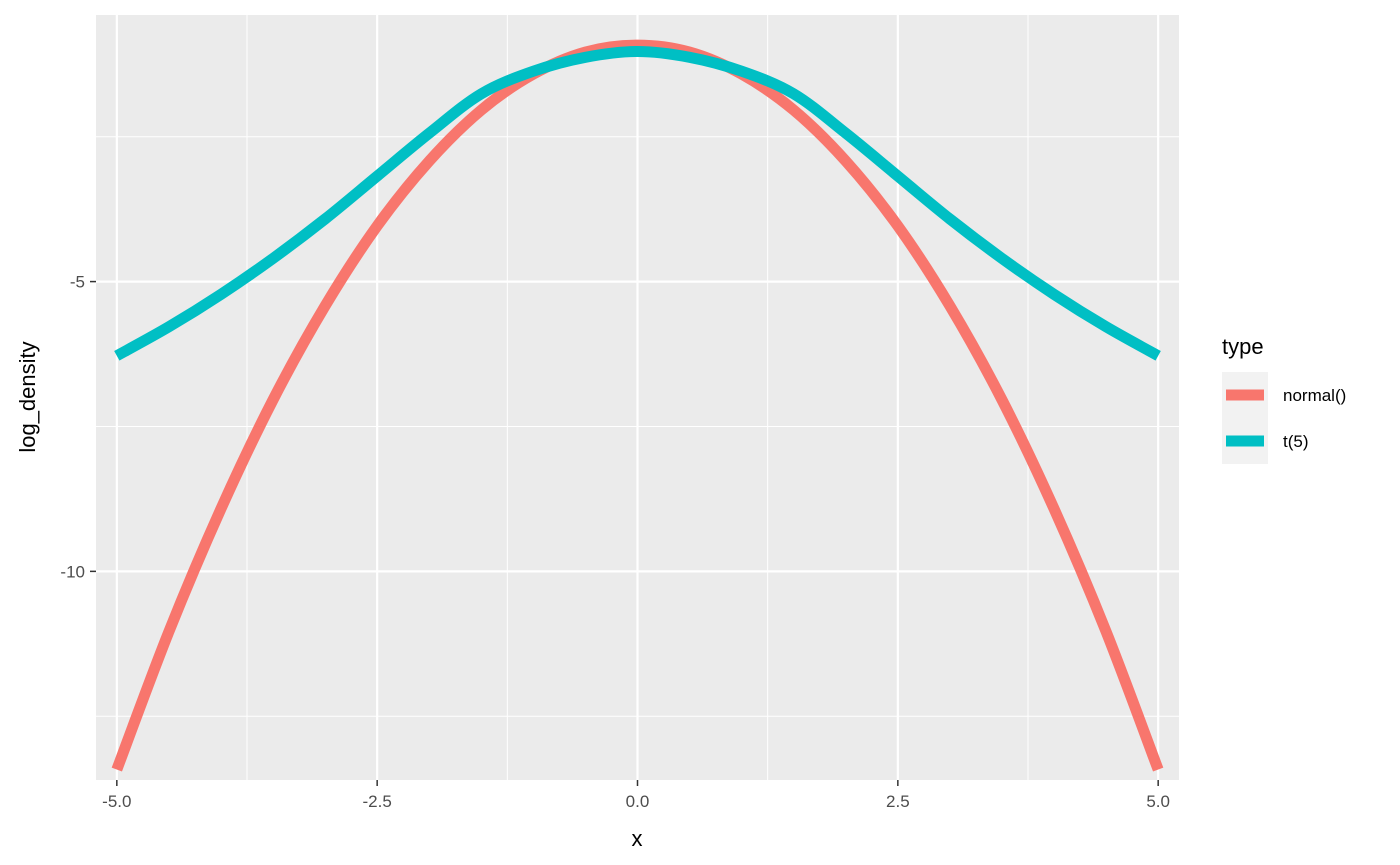 The width and height of the screenshot is (1400, 865). I want to click on x-tick-label: 2.5, so click(898, 801).